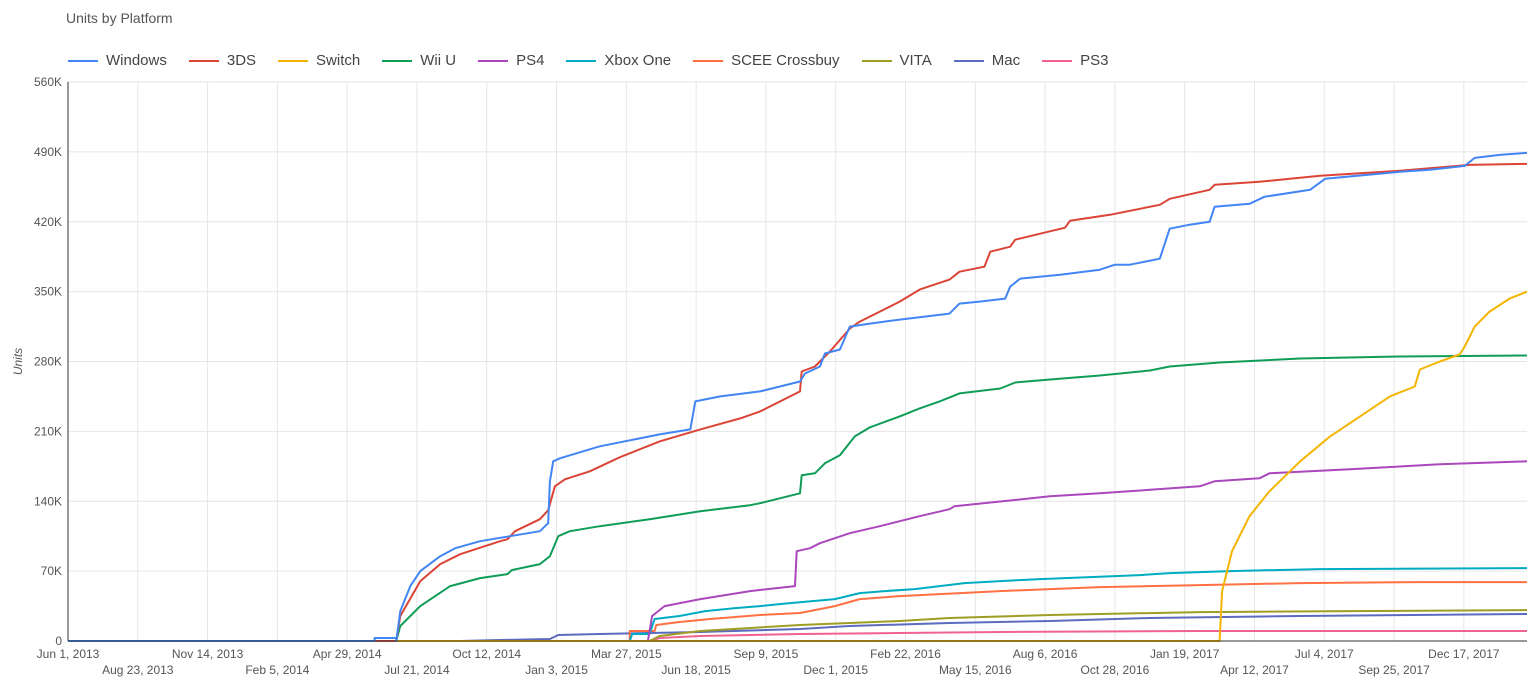 This screenshot has width=1538, height=691. I want to click on legend-item-windows: Windows, so click(117, 60).